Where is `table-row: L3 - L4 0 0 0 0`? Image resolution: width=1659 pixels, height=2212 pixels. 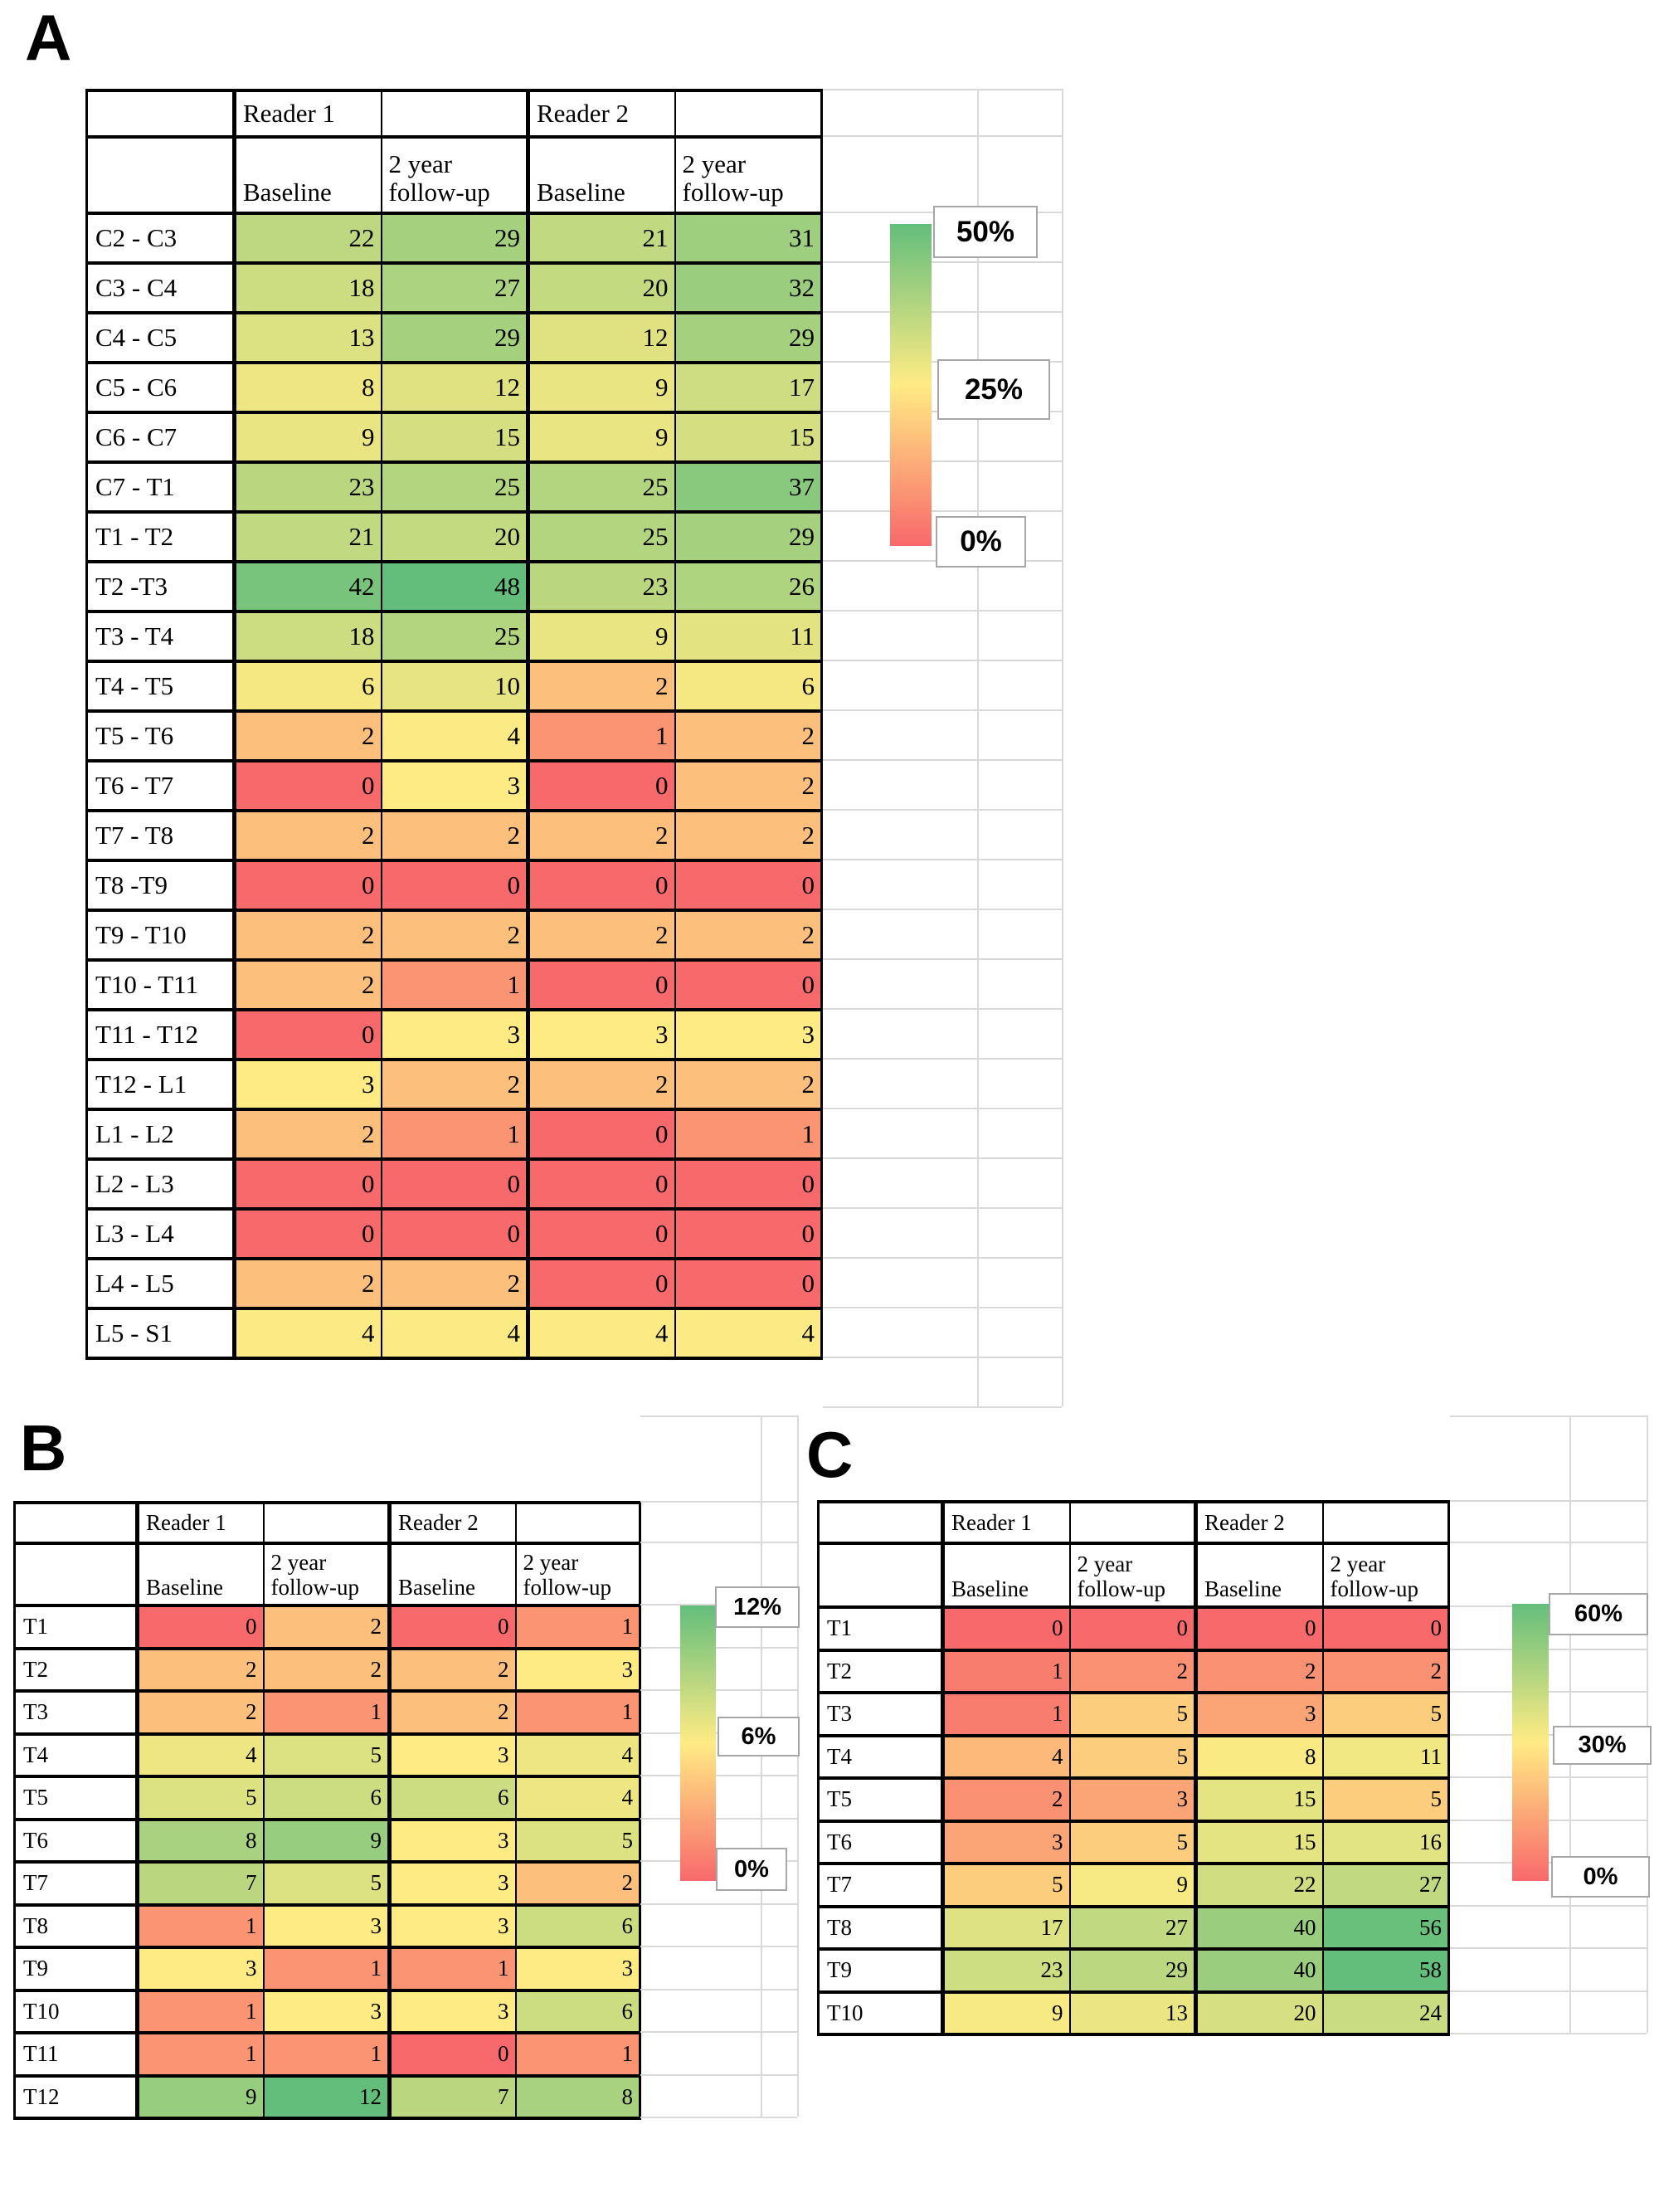
table-row: L3 - L4 0 0 0 0 is located at coordinates (454, 1233).